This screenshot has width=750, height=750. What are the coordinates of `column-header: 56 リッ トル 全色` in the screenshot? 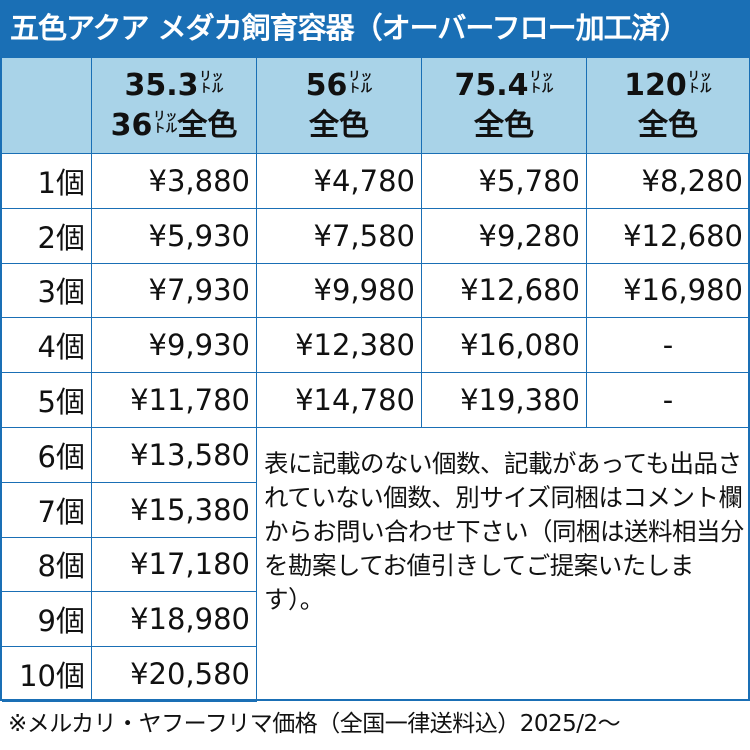 It's located at (339, 106).